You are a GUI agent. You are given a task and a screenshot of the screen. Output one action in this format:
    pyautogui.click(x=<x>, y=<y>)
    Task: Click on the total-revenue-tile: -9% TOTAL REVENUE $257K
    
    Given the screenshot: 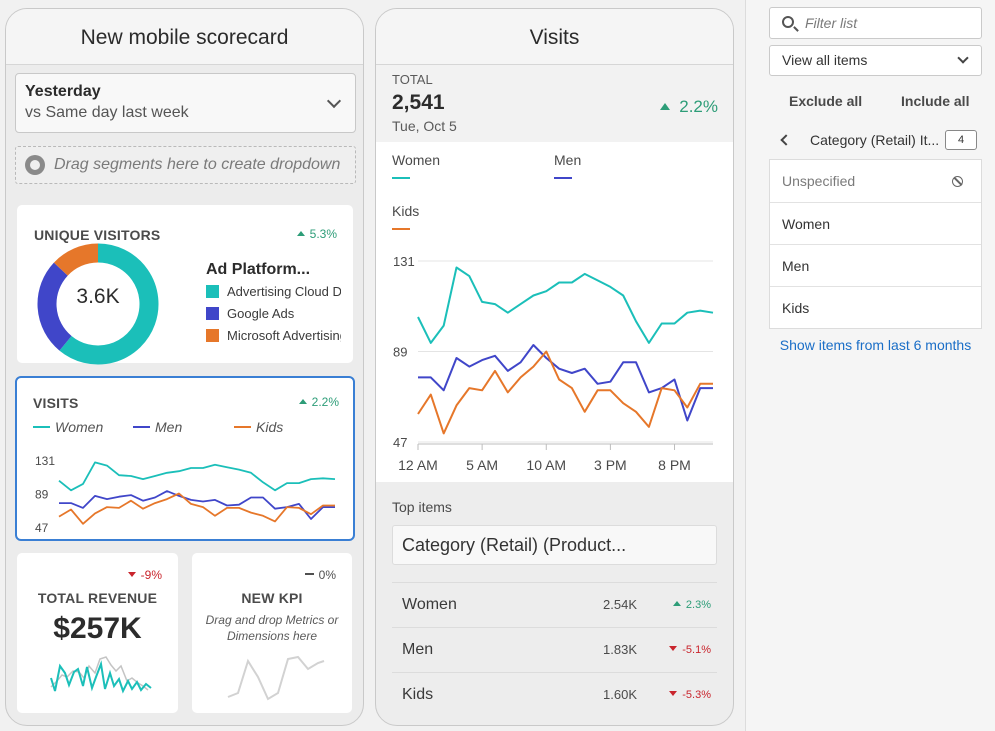 What is the action you would take?
    pyautogui.click(x=97, y=633)
    